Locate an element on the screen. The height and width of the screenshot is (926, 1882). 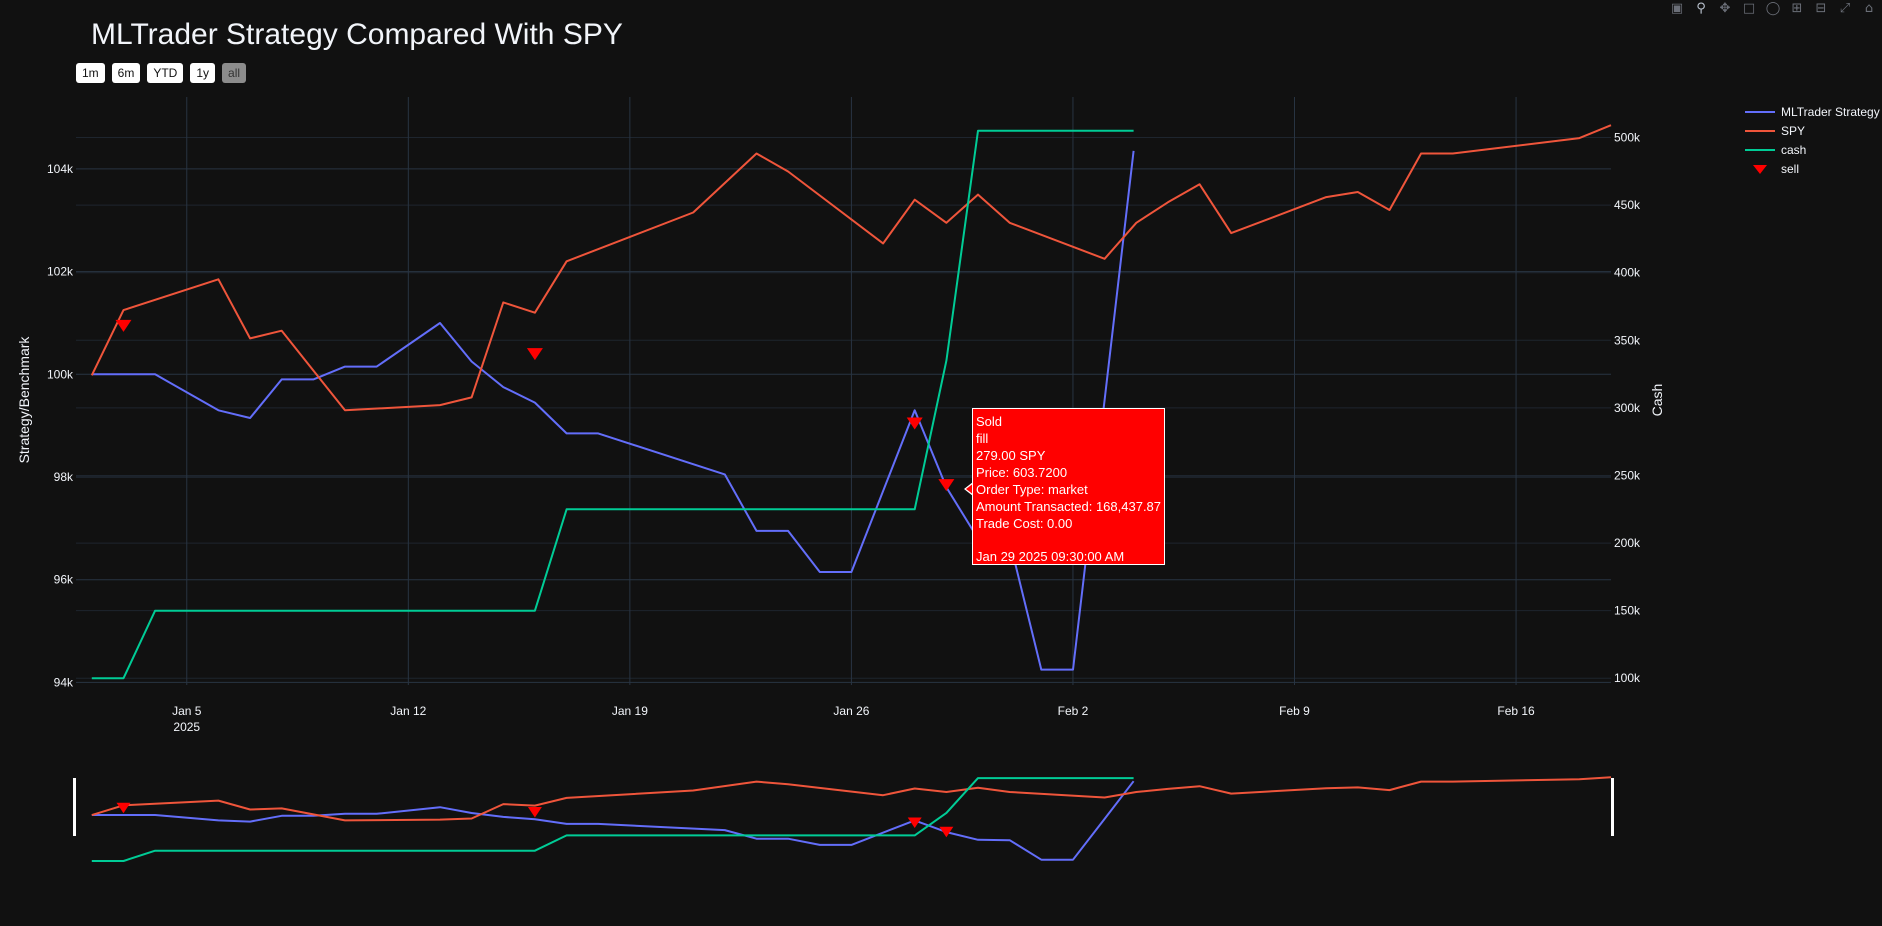
range-button-1y: 1y is located at coordinates (203, 73).